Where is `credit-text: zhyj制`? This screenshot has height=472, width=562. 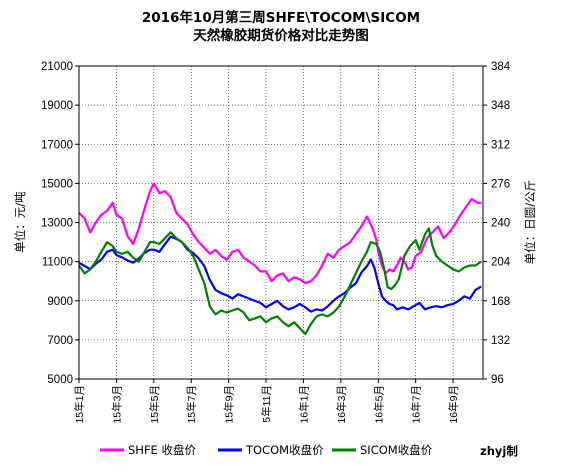
credit-text: zhyj制 is located at coordinates (499, 451).